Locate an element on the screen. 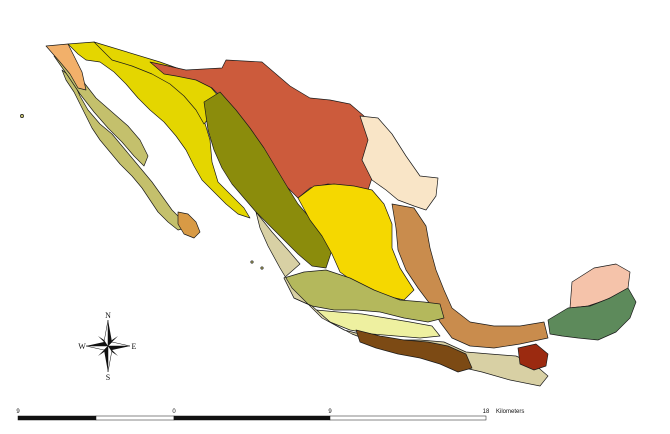 The height and width of the screenshot is (434, 670). region-sierra-madre-sur is located at coordinates (414, 351).